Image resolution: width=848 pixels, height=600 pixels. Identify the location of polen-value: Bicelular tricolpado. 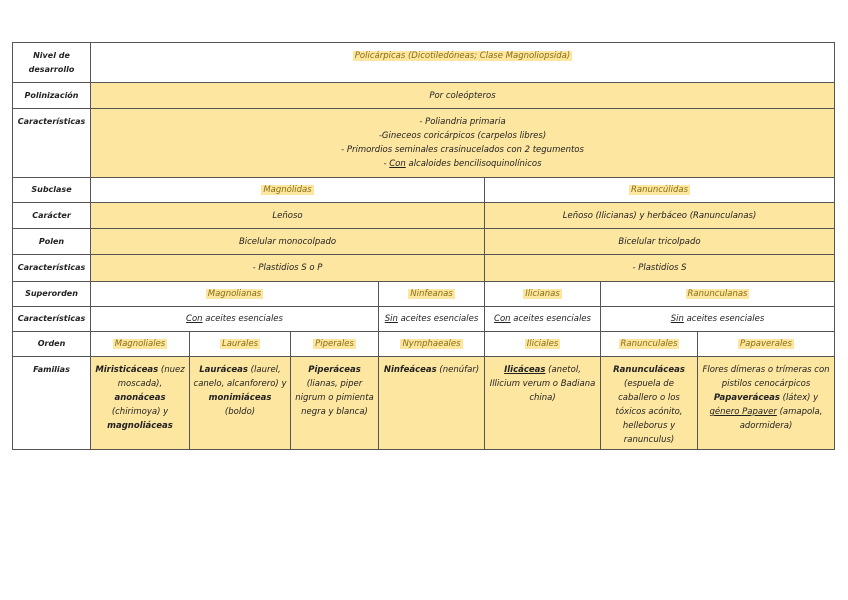
(659, 241).